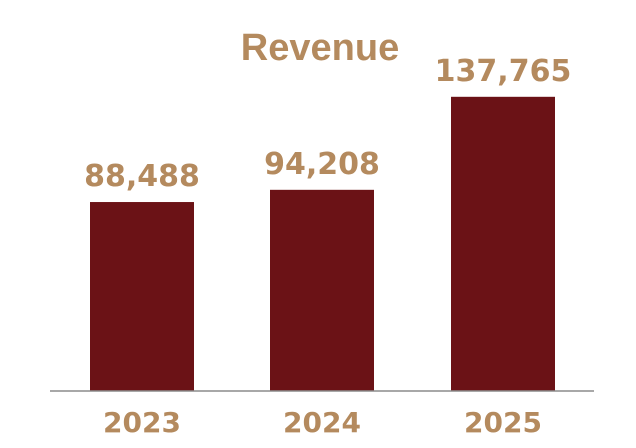 This screenshot has width=636, height=448. I want to click on x-tick-label-2024: 2024, so click(322, 422).